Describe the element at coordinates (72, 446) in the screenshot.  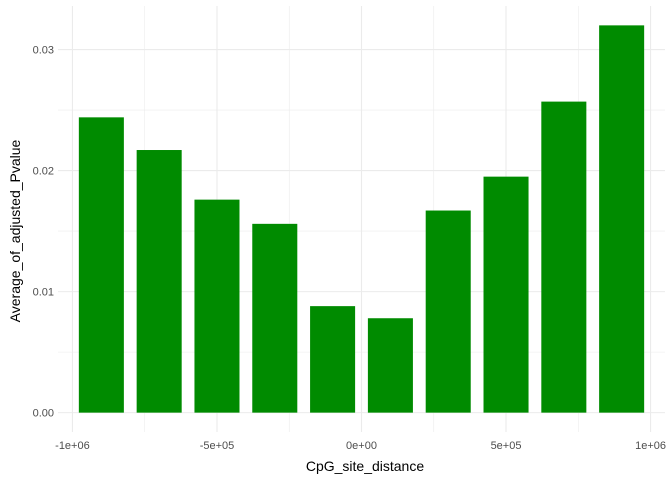
I see `x-tick-label: -1e+06` at that location.